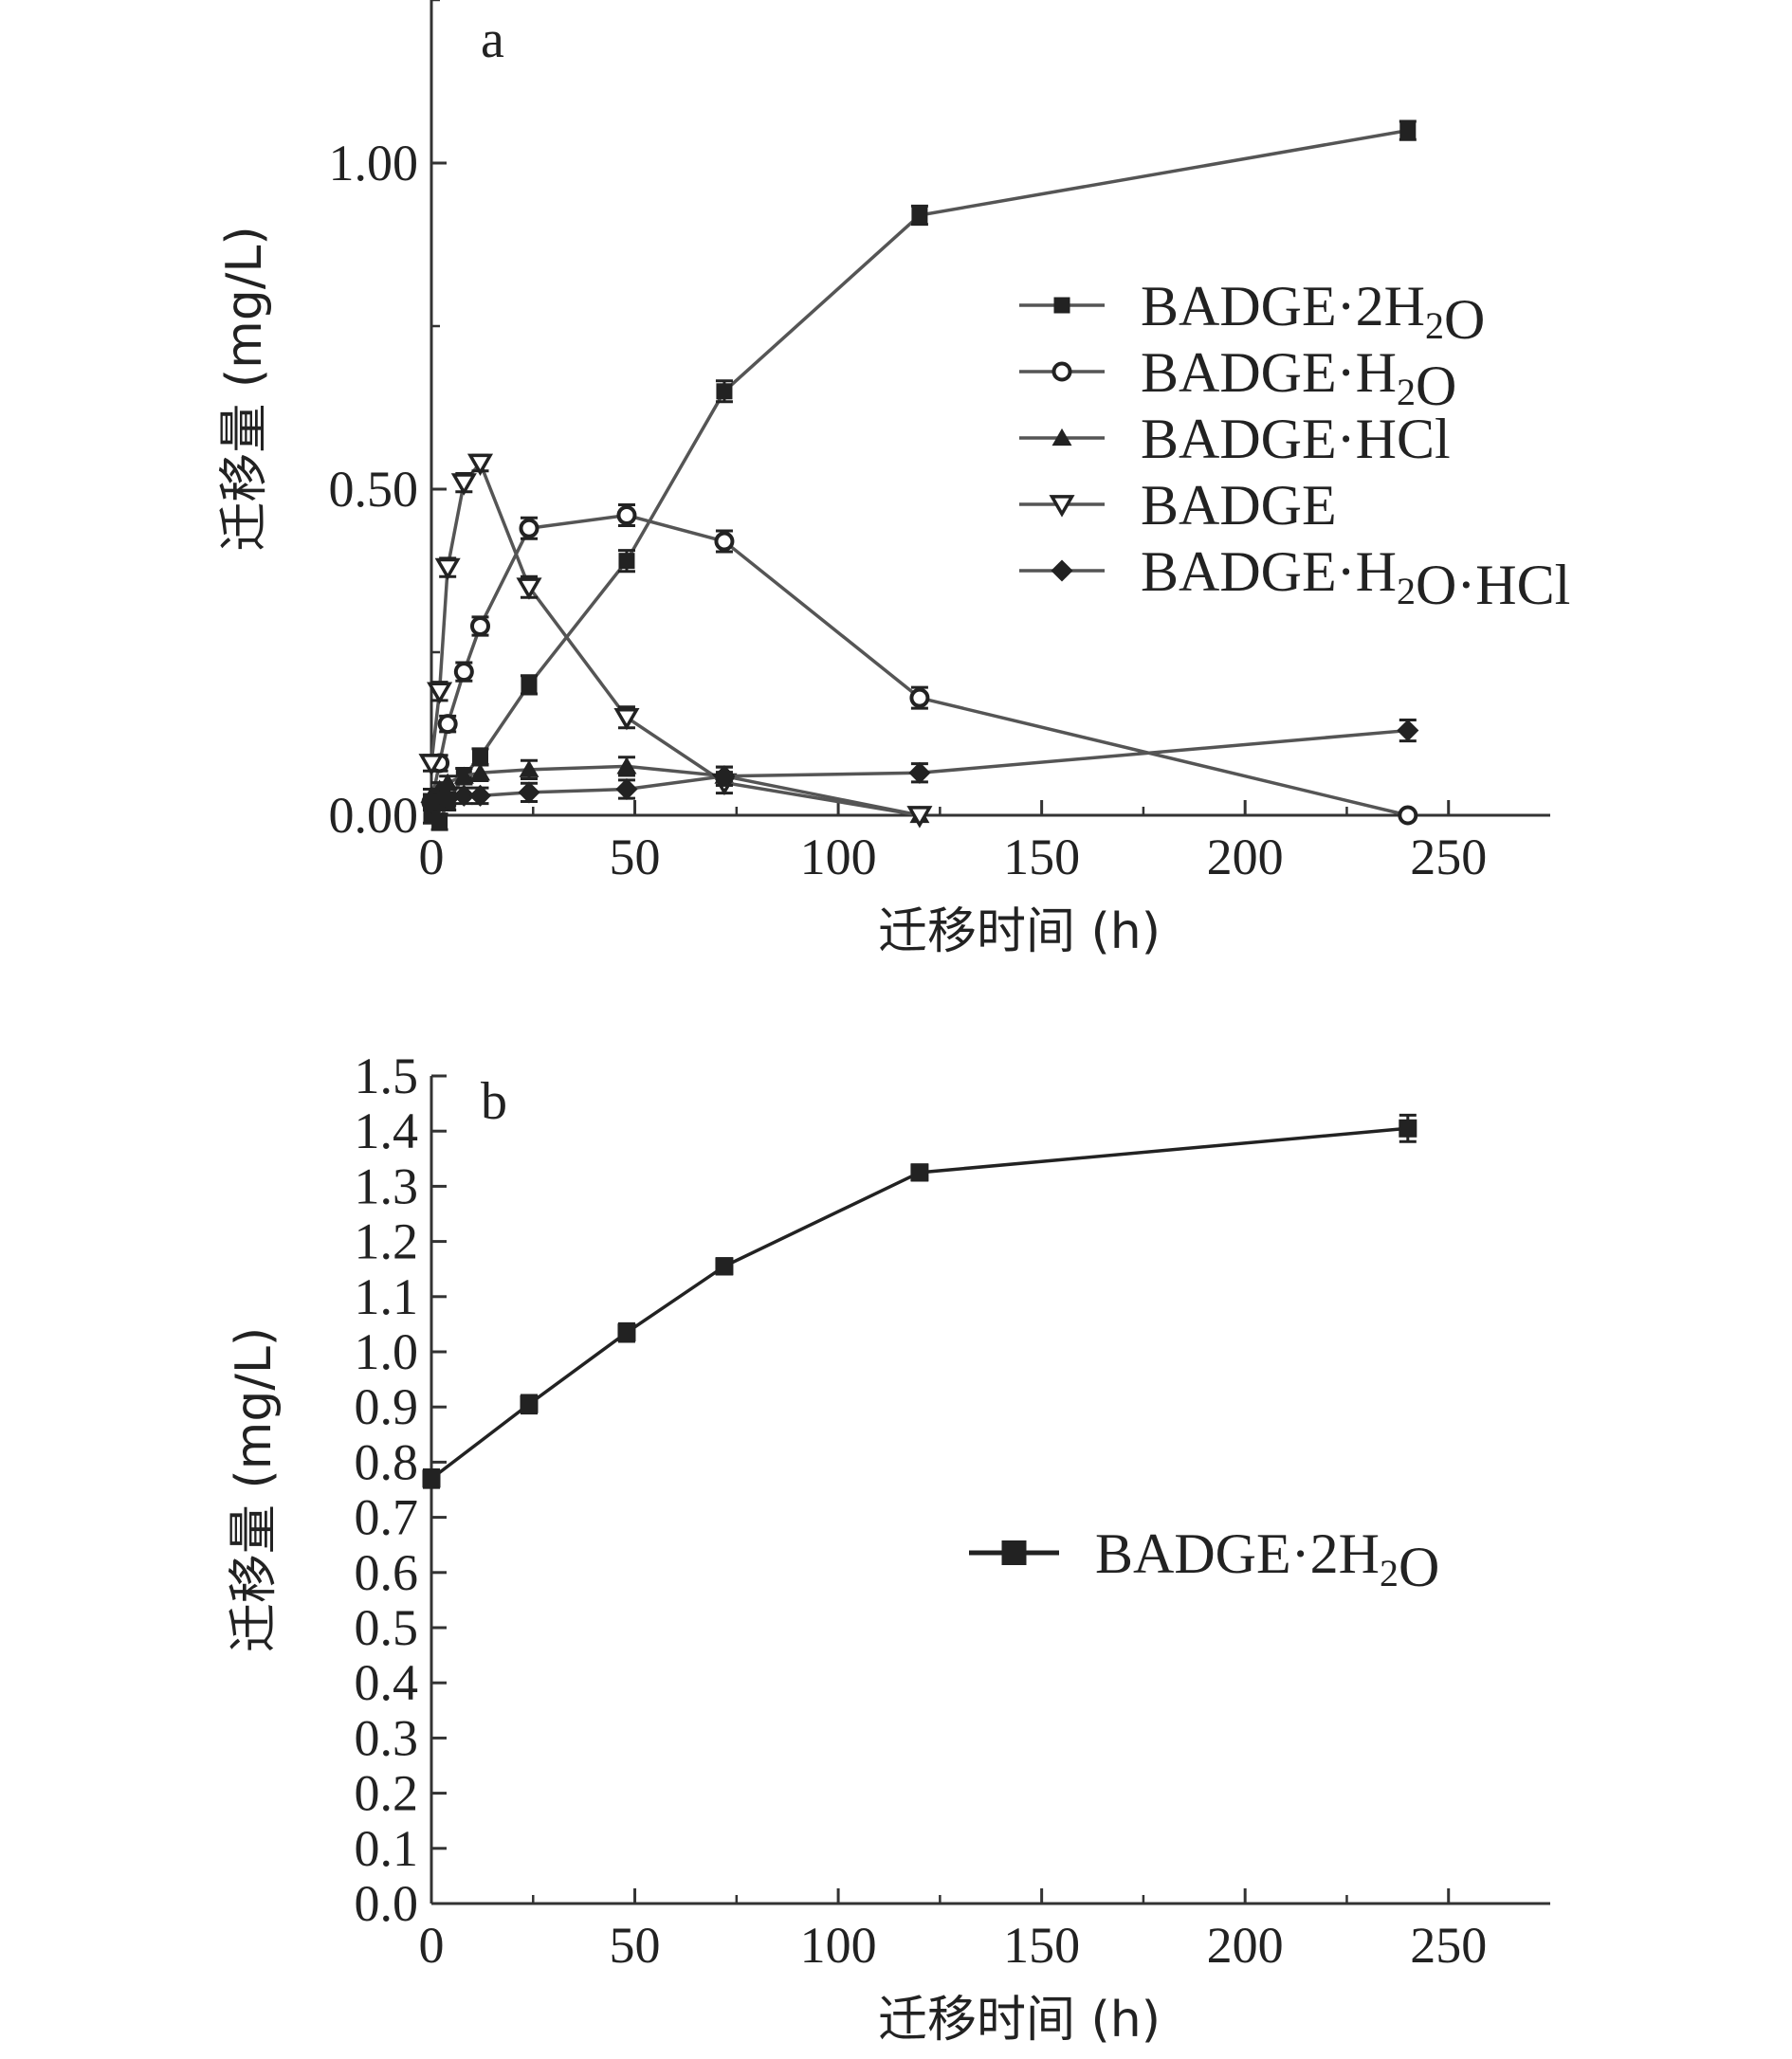 The width and height of the screenshot is (1792, 2059). I want to click on y-tick-label: 1.2, so click(387, 1241).